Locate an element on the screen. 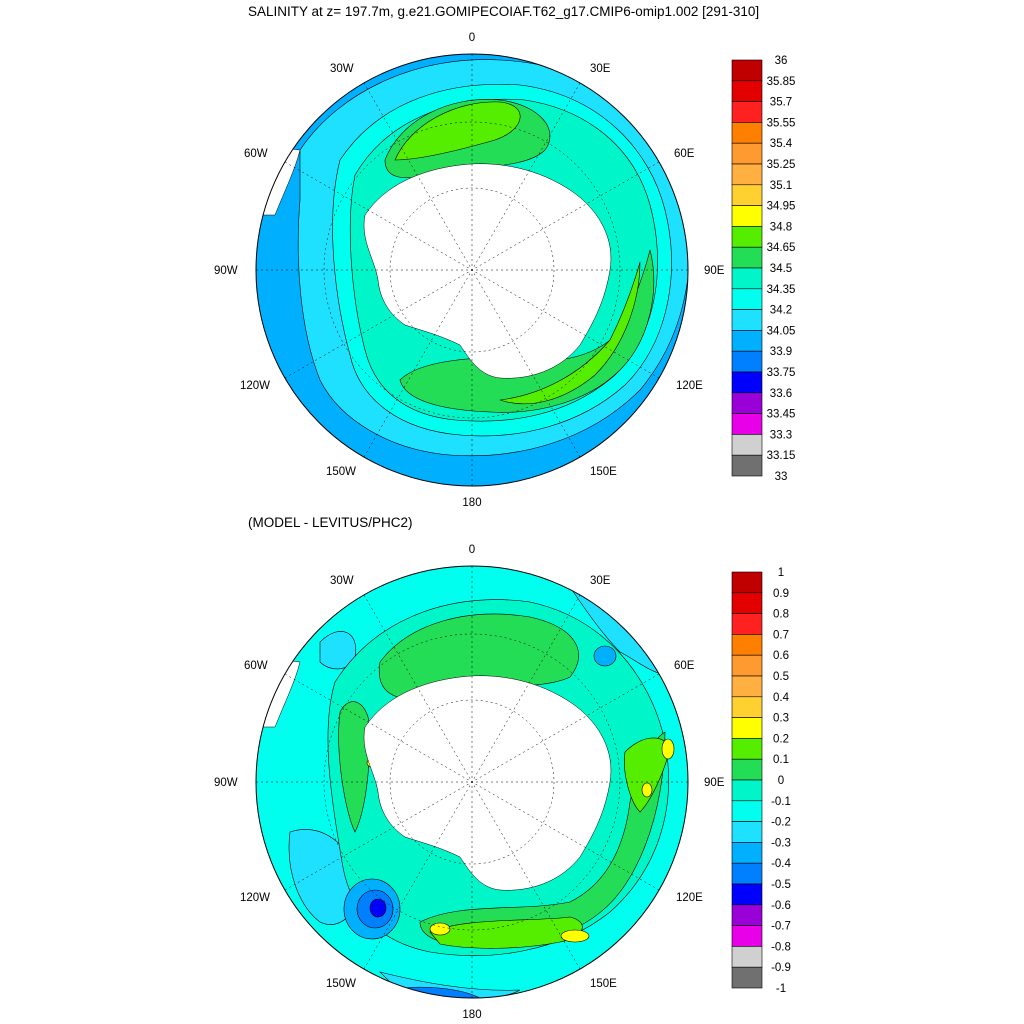 The image size is (1024, 1024). difference-colorbar-label: -0.7 is located at coordinates (781, 927).